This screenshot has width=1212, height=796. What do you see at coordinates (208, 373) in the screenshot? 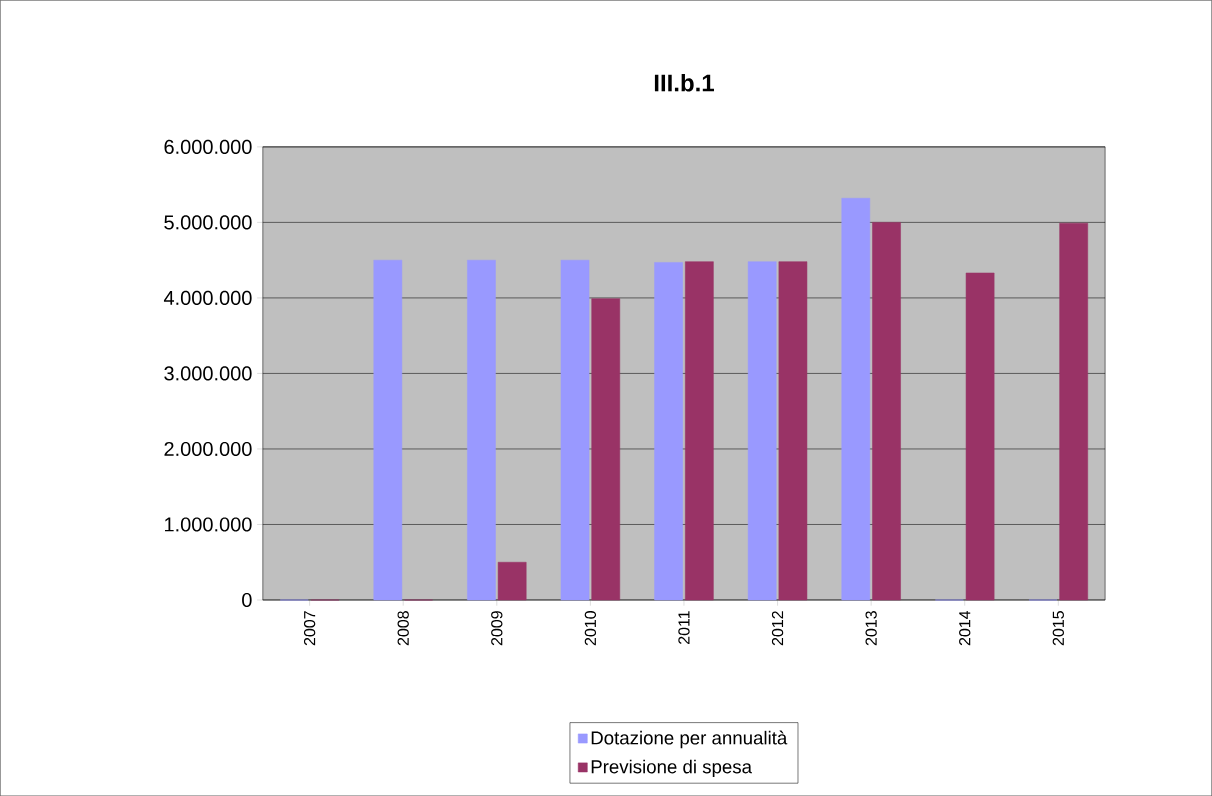
I see `y-tick-label: 3.000.000` at bounding box center [208, 373].